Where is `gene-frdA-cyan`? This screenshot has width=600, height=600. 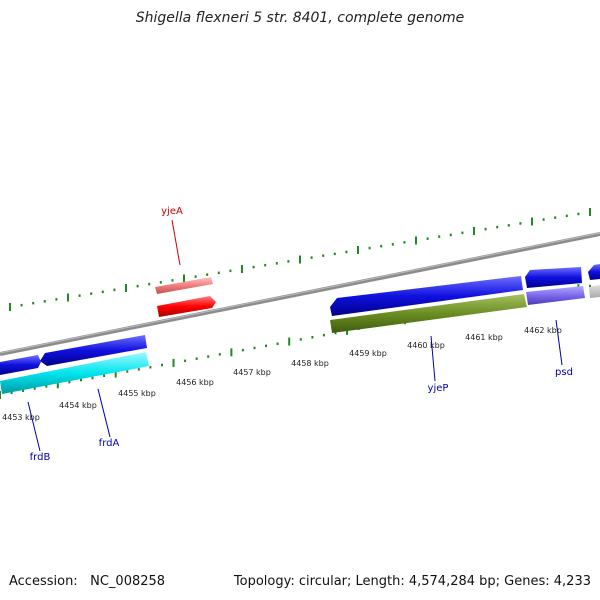 gene-frdA-cyan is located at coordinates (74, 373).